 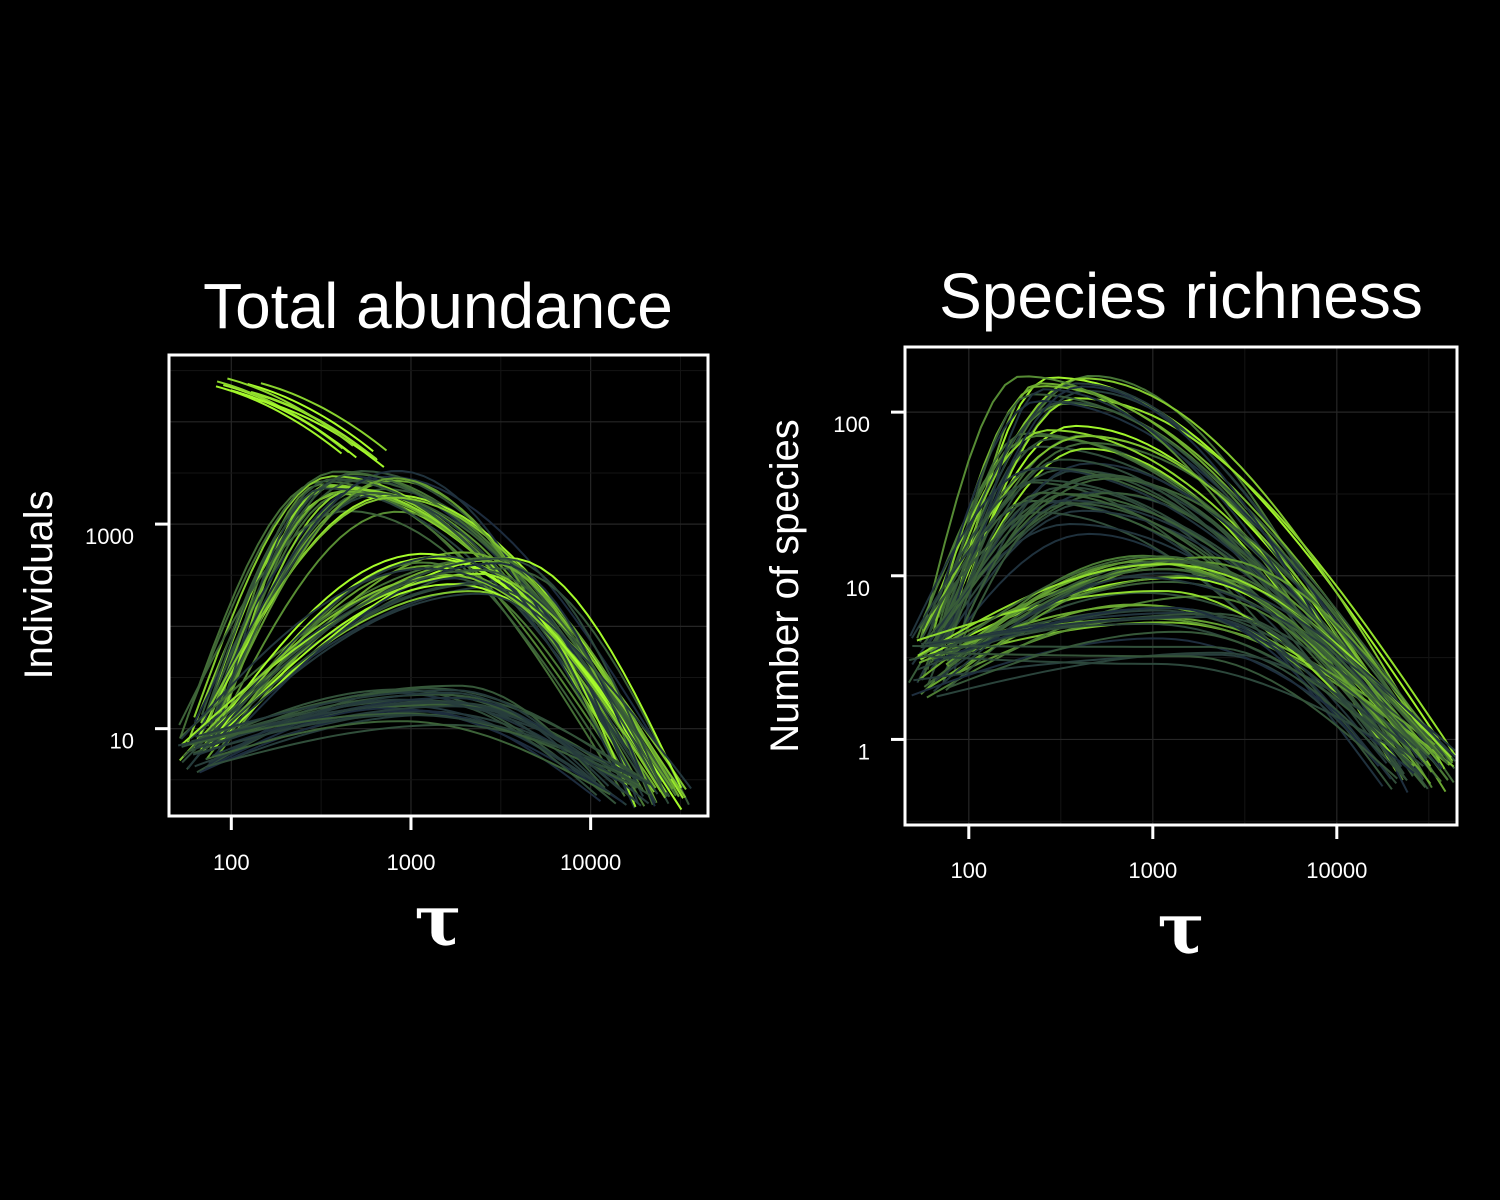 I want to click on axis-ticks: 100 1000 10000 10 1000, so click(x=353, y=698).